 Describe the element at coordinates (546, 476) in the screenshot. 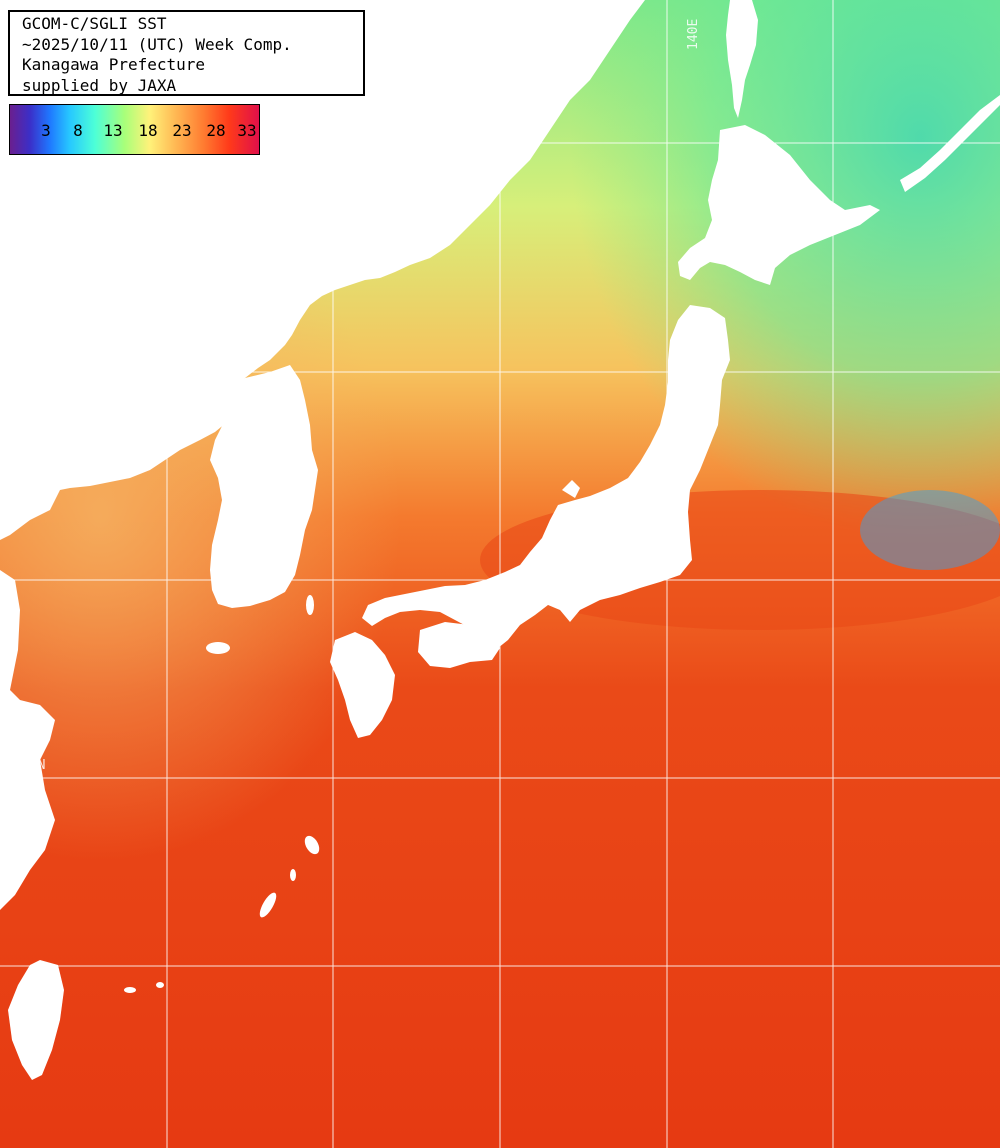

I see `honshu-island` at that location.